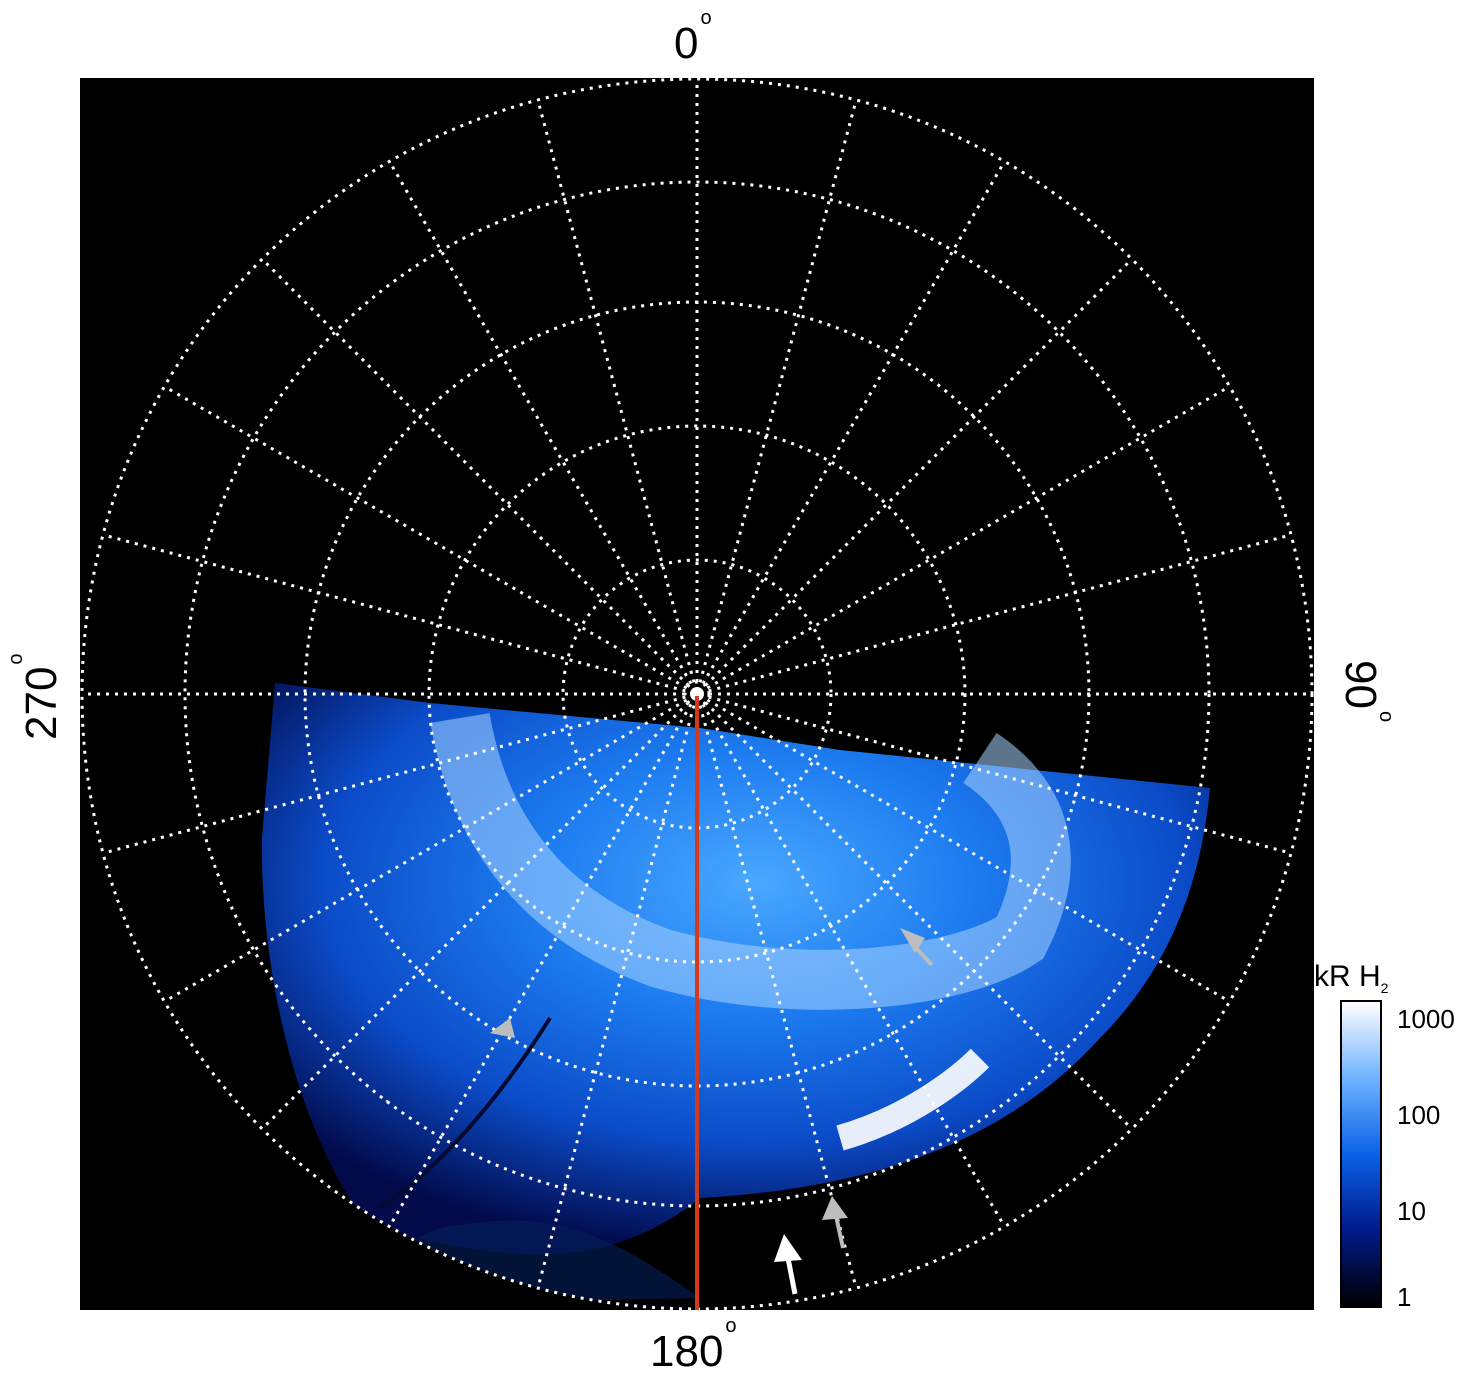  What do you see at coordinates (1351, 978) in the screenshot?
I see `colorbar-title: kR H2` at bounding box center [1351, 978].